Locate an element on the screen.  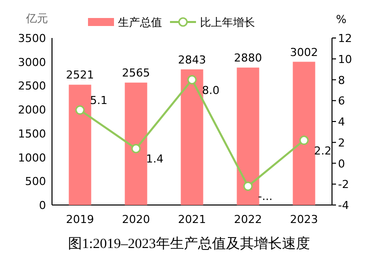
x-tick-label: 2021 is located at coordinates (192, 219).